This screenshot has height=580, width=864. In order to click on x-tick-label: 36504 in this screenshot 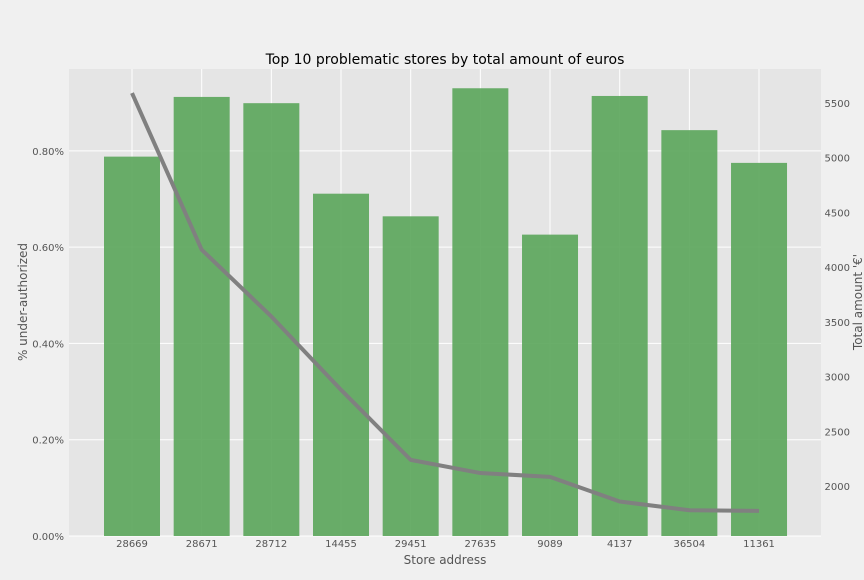, I will do `click(689, 544)`.